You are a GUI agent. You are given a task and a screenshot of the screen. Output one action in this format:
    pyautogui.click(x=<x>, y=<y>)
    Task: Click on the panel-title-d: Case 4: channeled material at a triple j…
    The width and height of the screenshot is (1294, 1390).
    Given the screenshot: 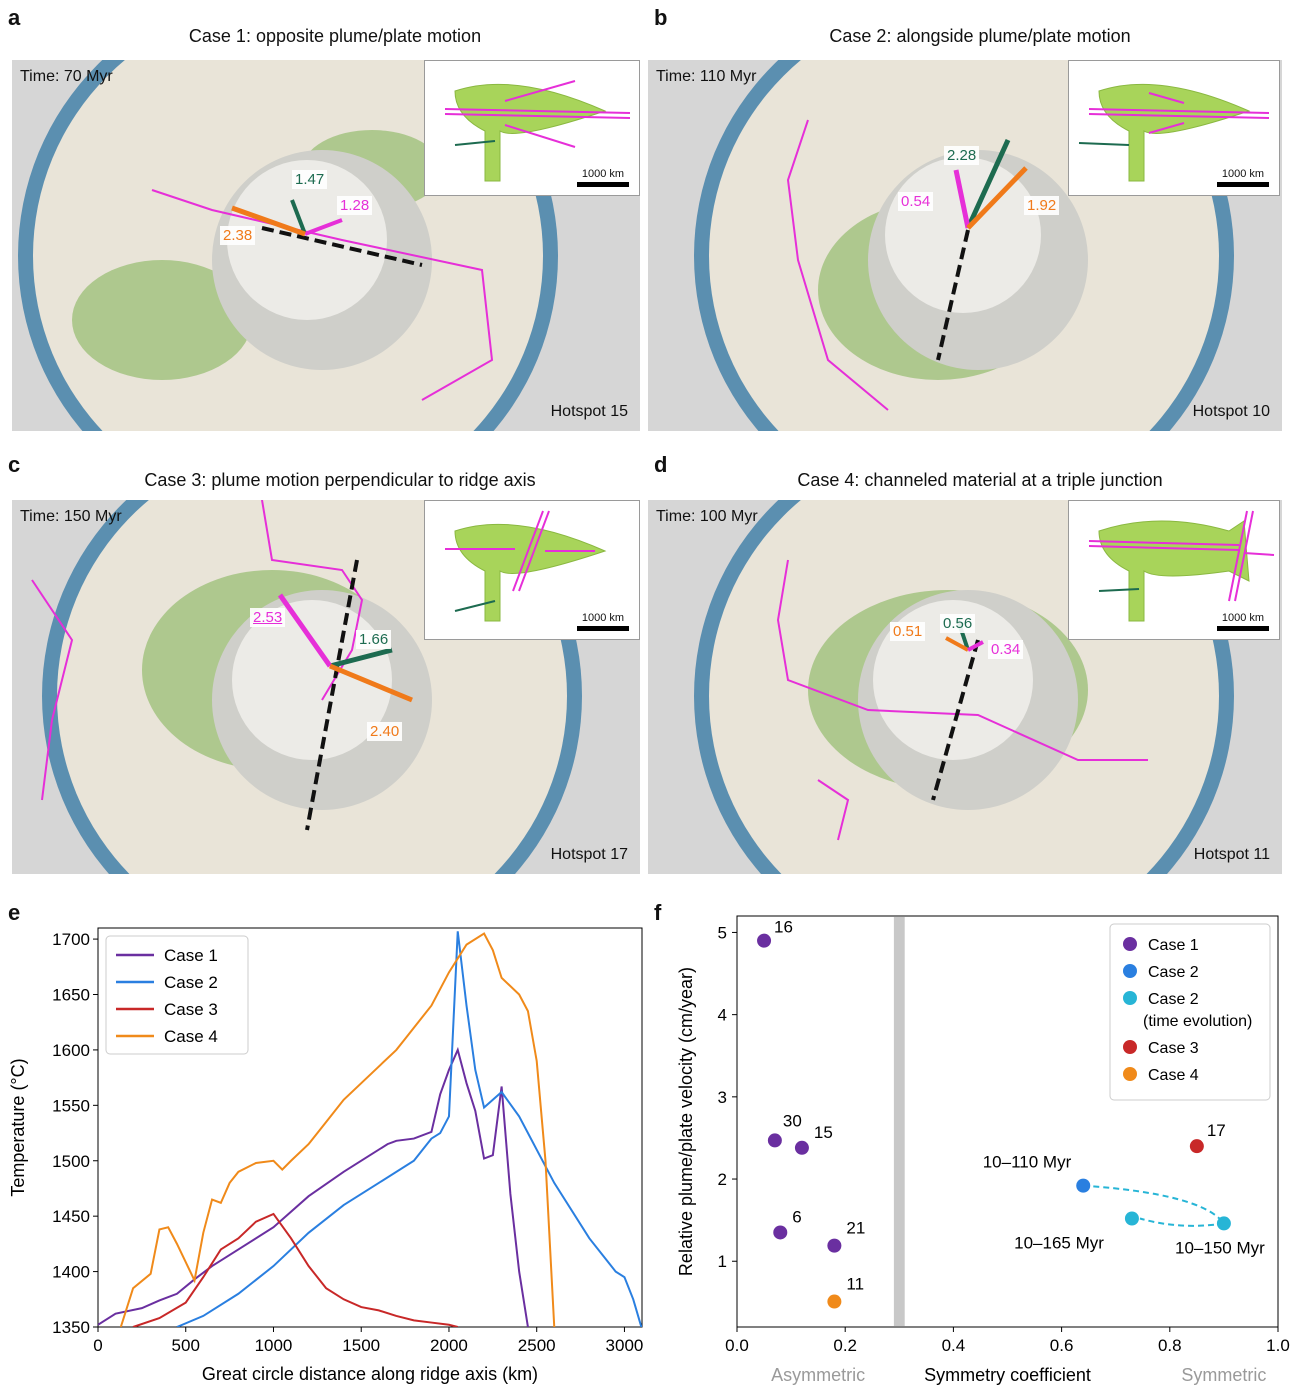 What is the action you would take?
    pyautogui.click(x=980, y=480)
    